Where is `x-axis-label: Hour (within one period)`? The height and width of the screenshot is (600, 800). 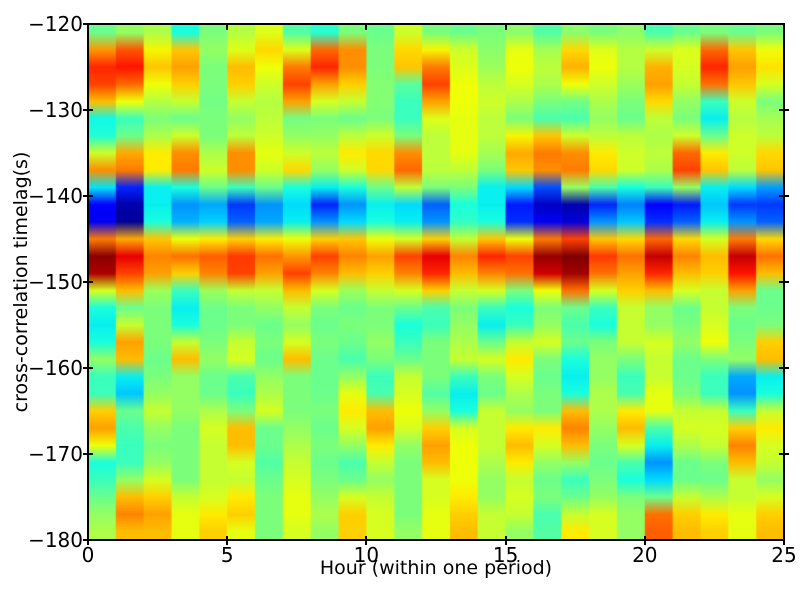
x-axis-label: Hour (within one period) is located at coordinates (436, 568).